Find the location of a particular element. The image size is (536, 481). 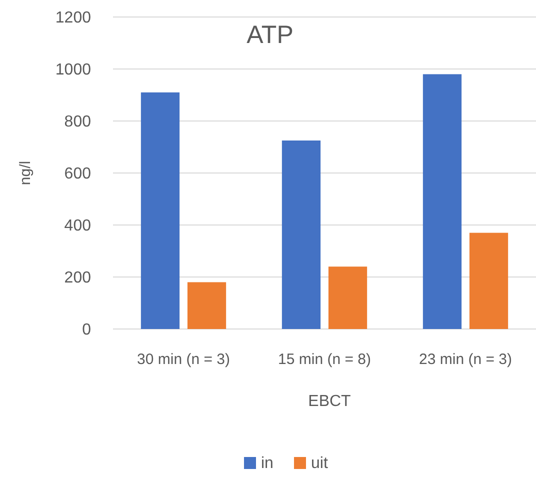

legend-label: uit is located at coordinates (319, 463).